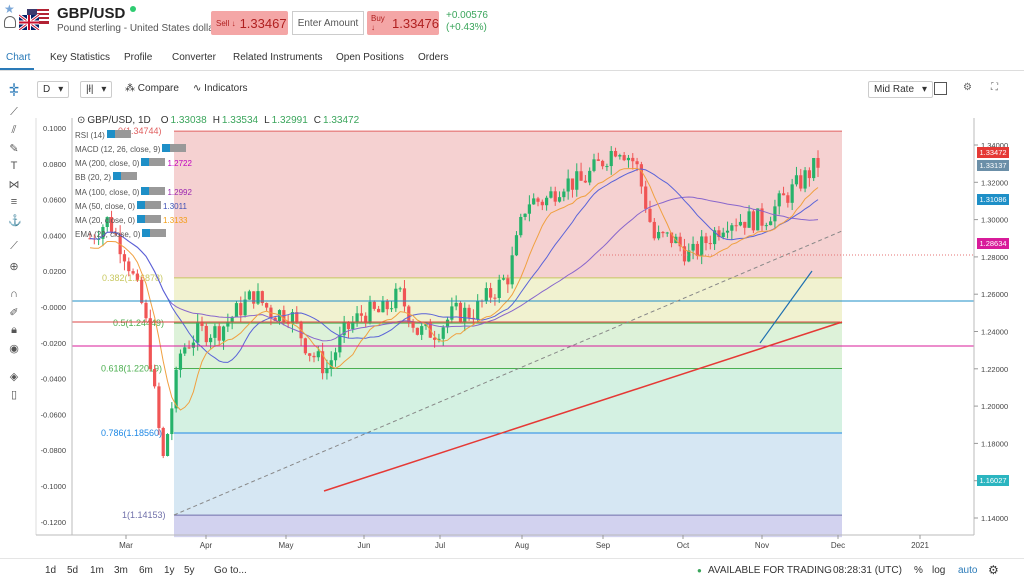 The width and height of the screenshot is (1024, 583). I want to click on gear-icon: ⚙, so click(967, 87).